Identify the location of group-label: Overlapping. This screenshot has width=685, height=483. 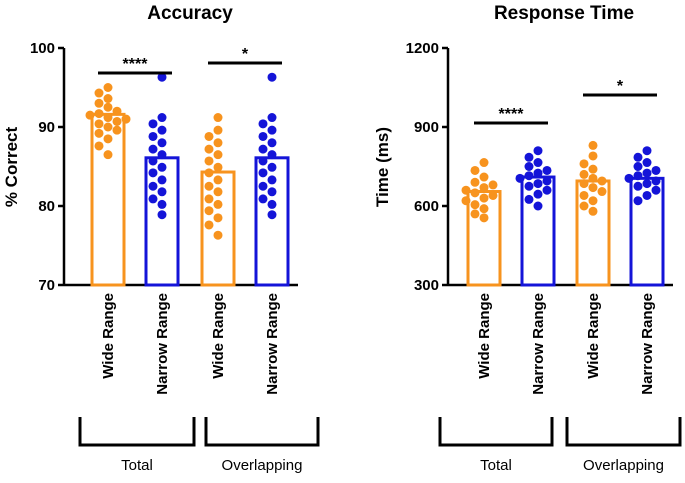
(623, 465).